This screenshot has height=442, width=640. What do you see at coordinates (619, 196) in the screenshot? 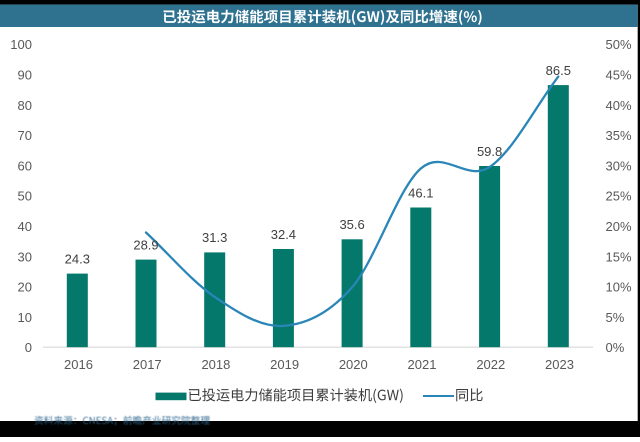
I see `svg-text: 25%` at bounding box center [619, 196].